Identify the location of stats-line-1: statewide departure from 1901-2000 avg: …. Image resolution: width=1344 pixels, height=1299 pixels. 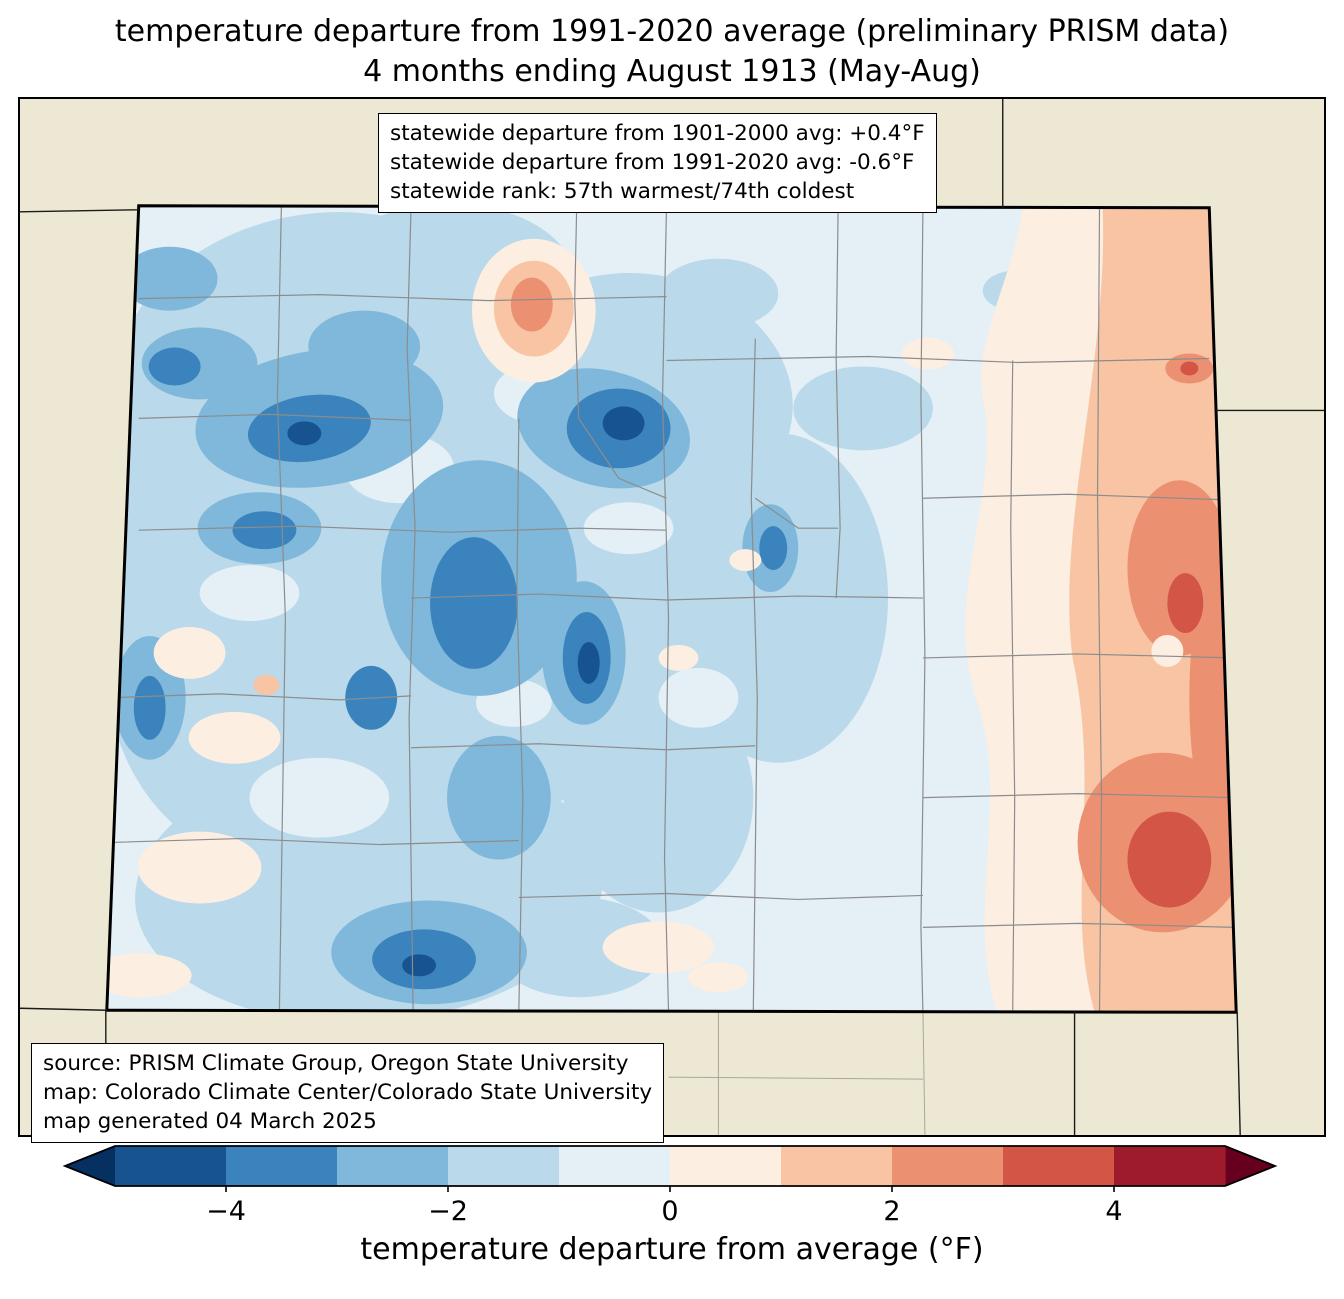
(657, 133).